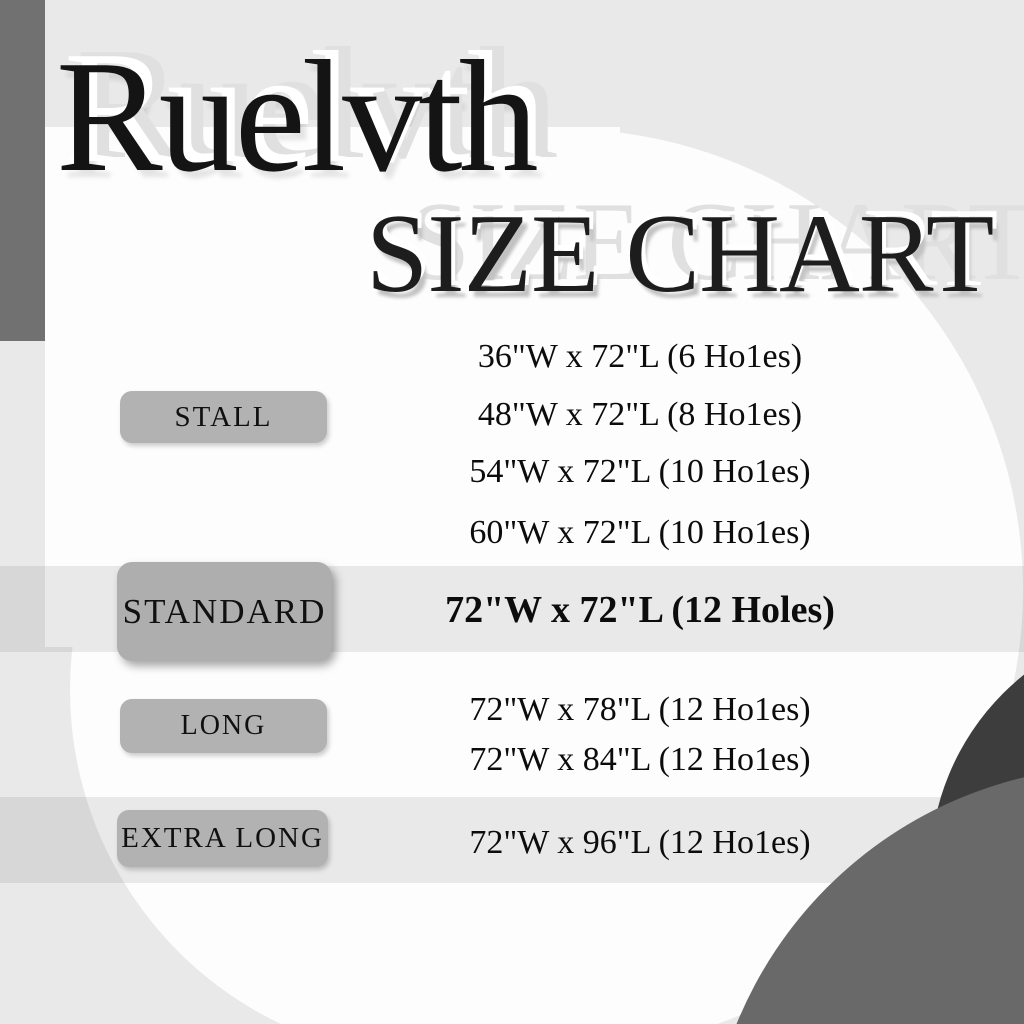 Image resolution: width=1024 pixels, height=1024 pixels. I want to click on left-accent-bar, so click(22, 170).